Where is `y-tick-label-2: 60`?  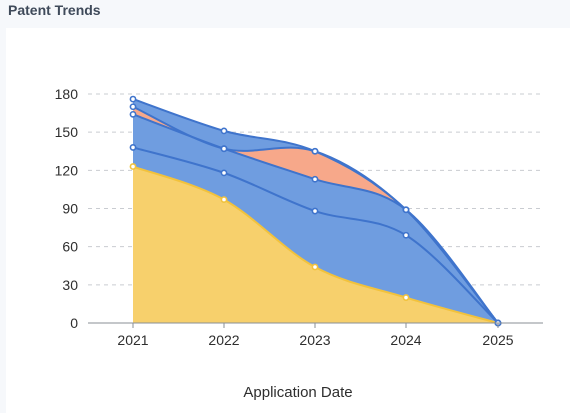 y-tick-label-2: 60 is located at coordinates (70, 247).